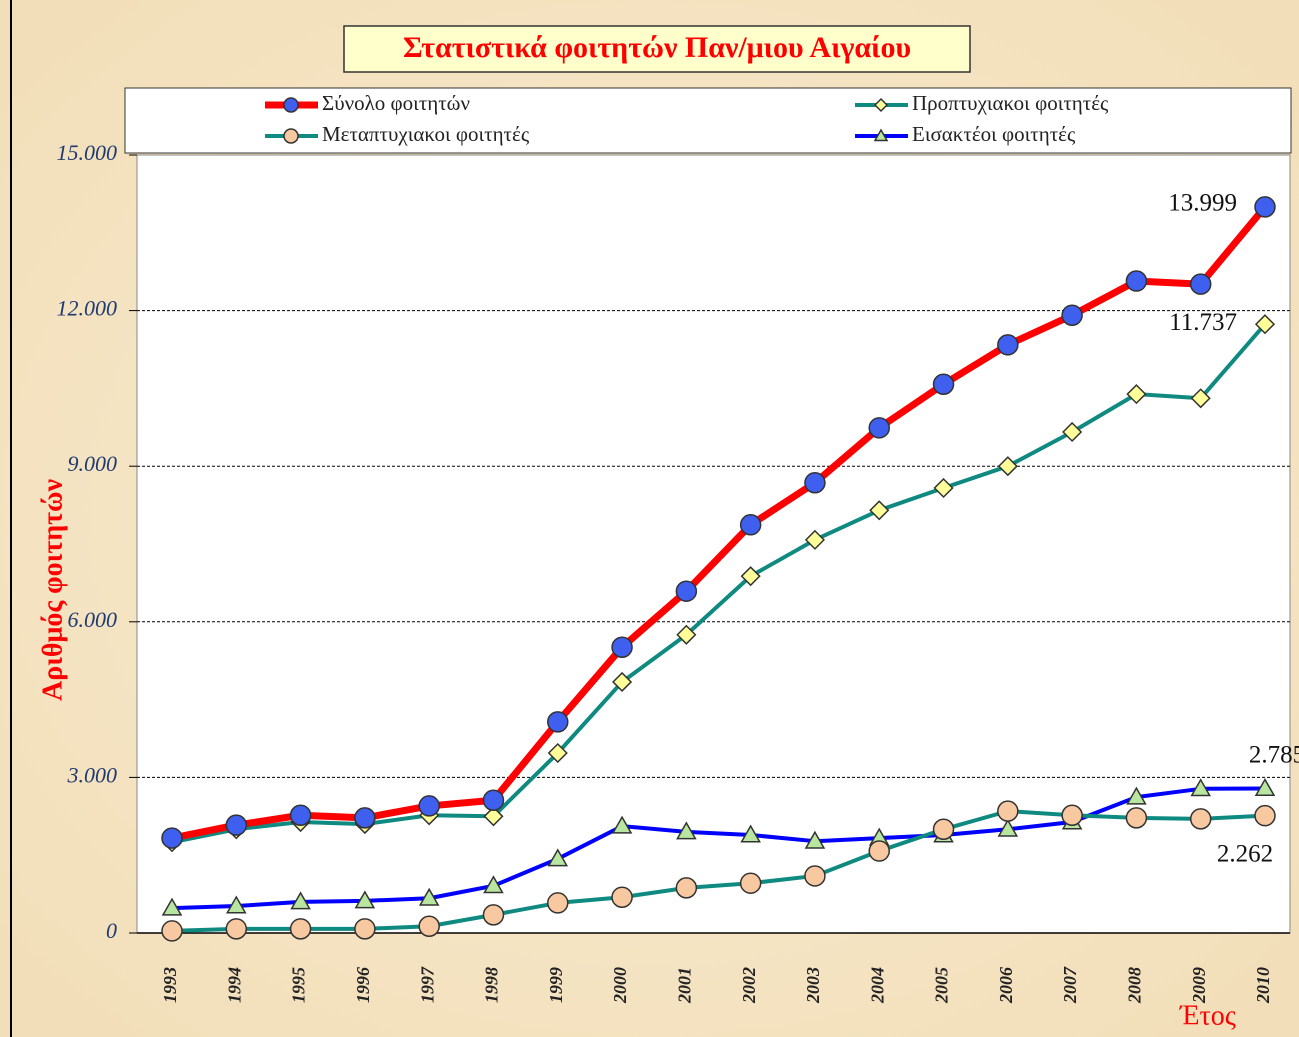 This screenshot has width=1299, height=1037. I want to click on legend, so click(708, 120).